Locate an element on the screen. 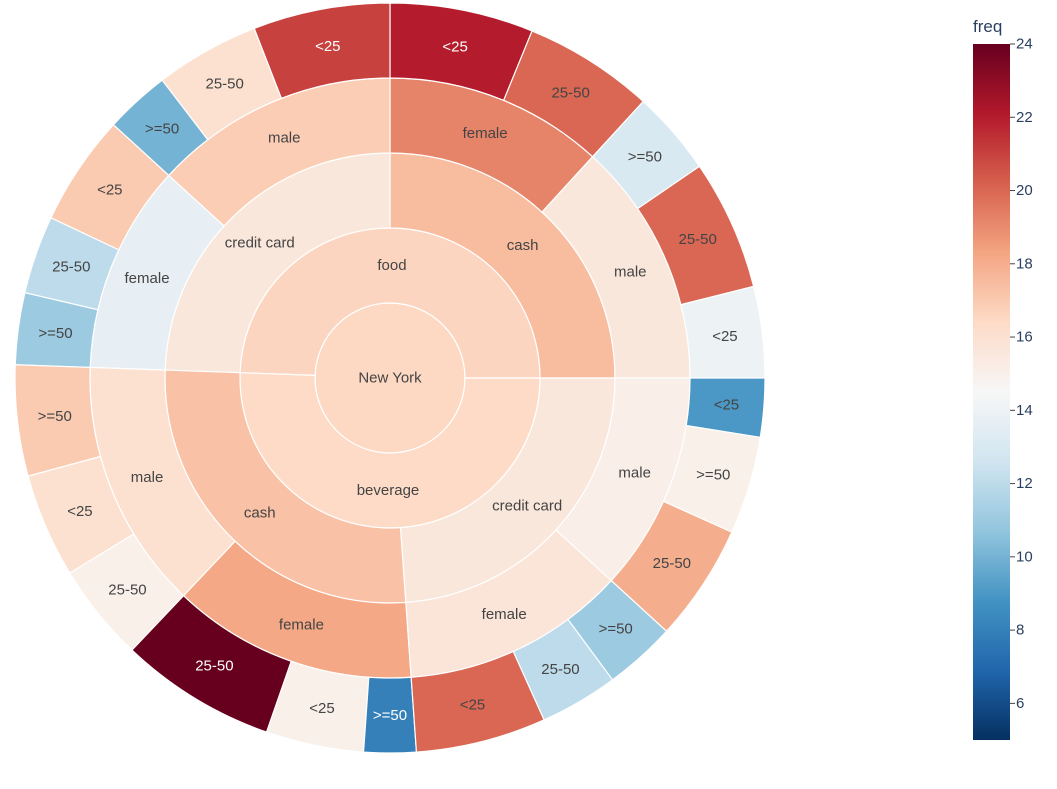 The image size is (1057, 789). segment-label-beverage-credit-card-male-25-50: 25-50 is located at coordinates (672, 563).